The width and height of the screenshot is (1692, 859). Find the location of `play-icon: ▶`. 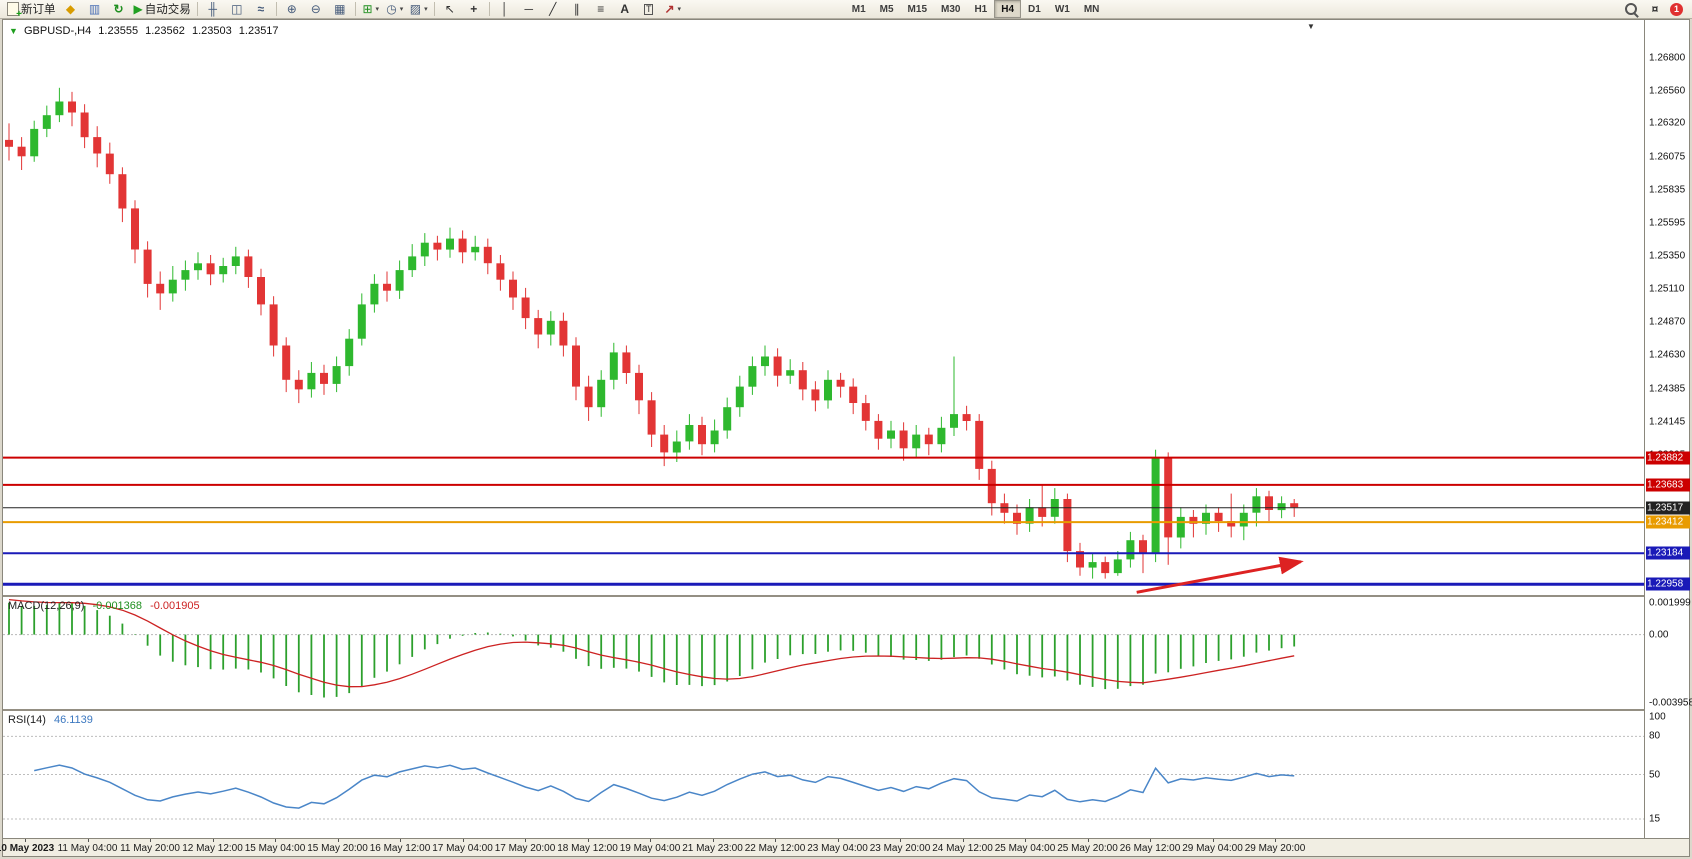

play-icon: ▶ is located at coordinates (138, 9).